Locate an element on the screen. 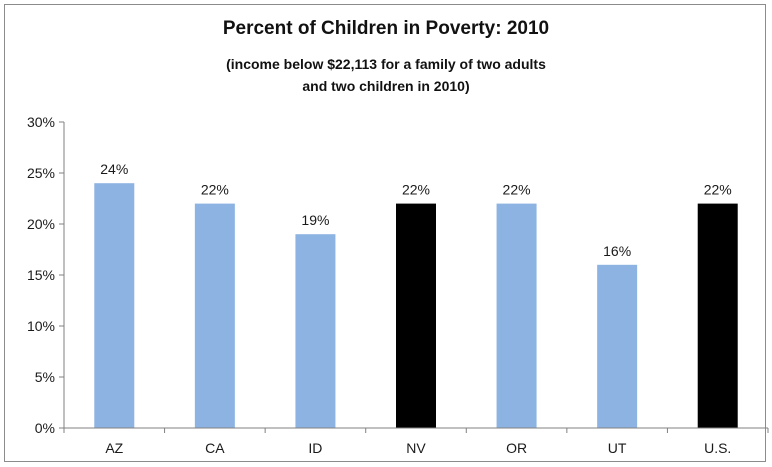 The image size is (772, 467). data-label: 16% is located at coordinates (617, 251).